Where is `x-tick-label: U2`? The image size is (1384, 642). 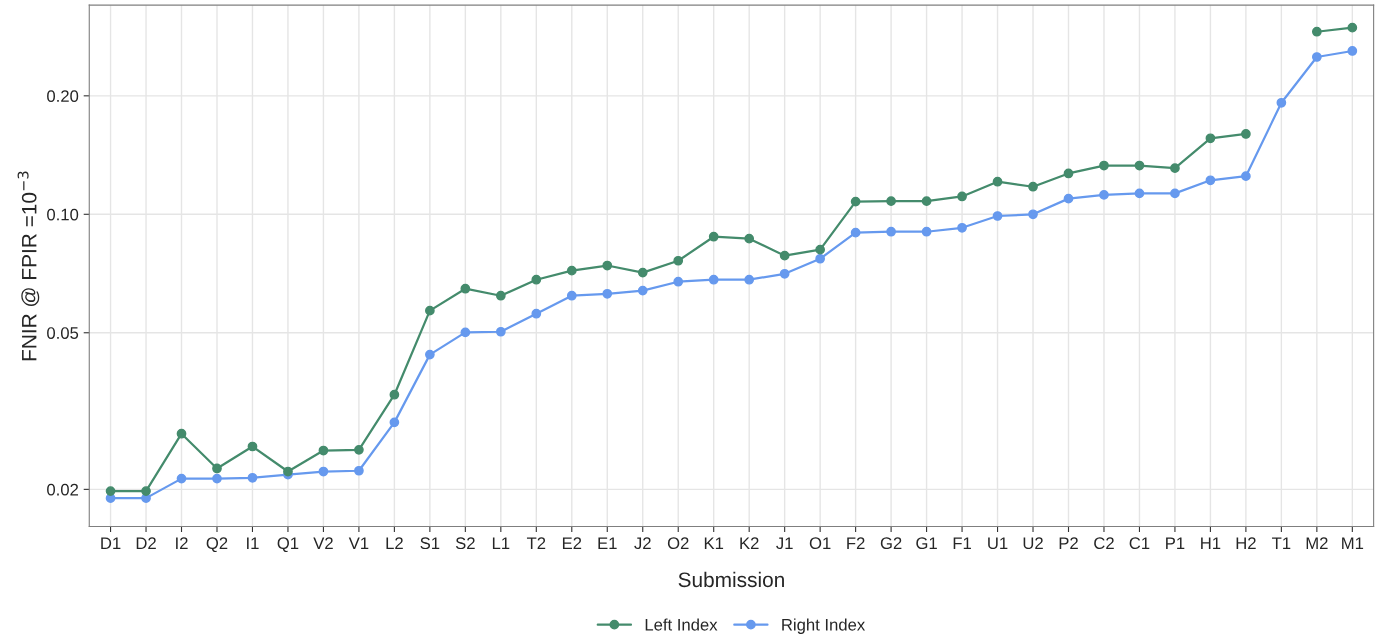
x-tick-label: U2 is located at coordinates (1033, 543).